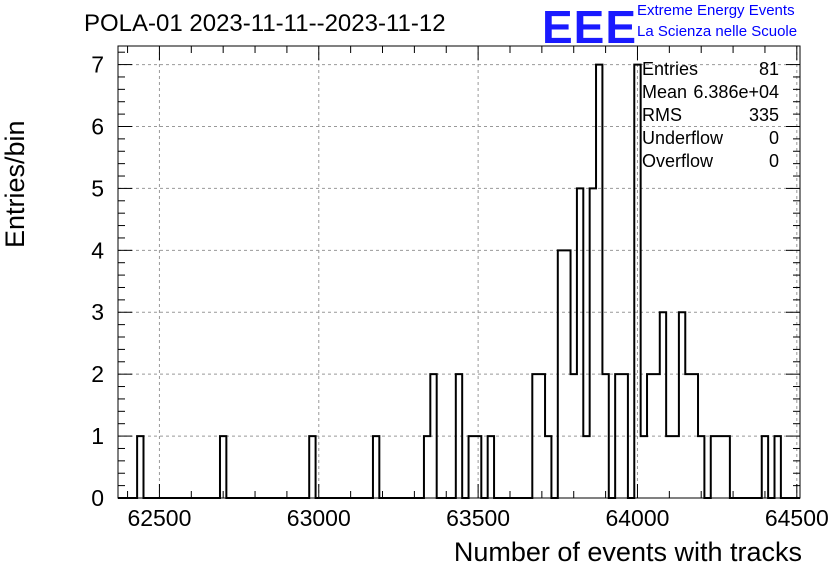 The height and width of the screenshot is (572, 836). Describe the element at coordinates (768, 69) in the screenshot. I see `stat-entries-value: 81` at that location.